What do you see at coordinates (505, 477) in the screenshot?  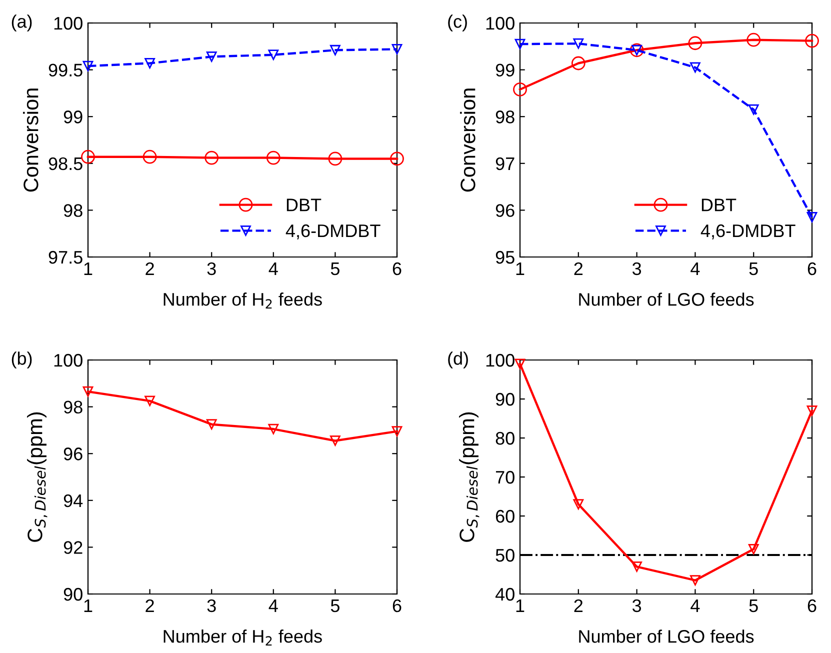 I see `y-tick-label: 70` at bounding box center [505, 477].